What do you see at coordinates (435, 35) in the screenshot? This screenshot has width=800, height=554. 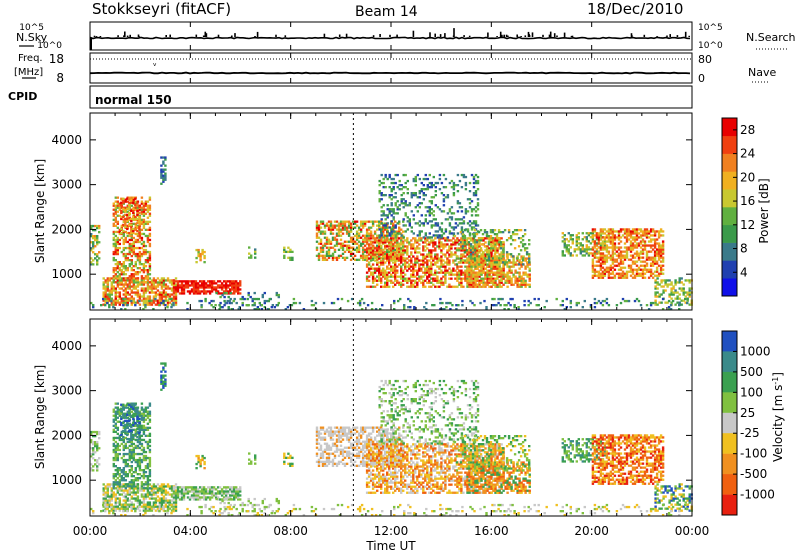 I see `noise-bar` at bounding box center [435, 35].